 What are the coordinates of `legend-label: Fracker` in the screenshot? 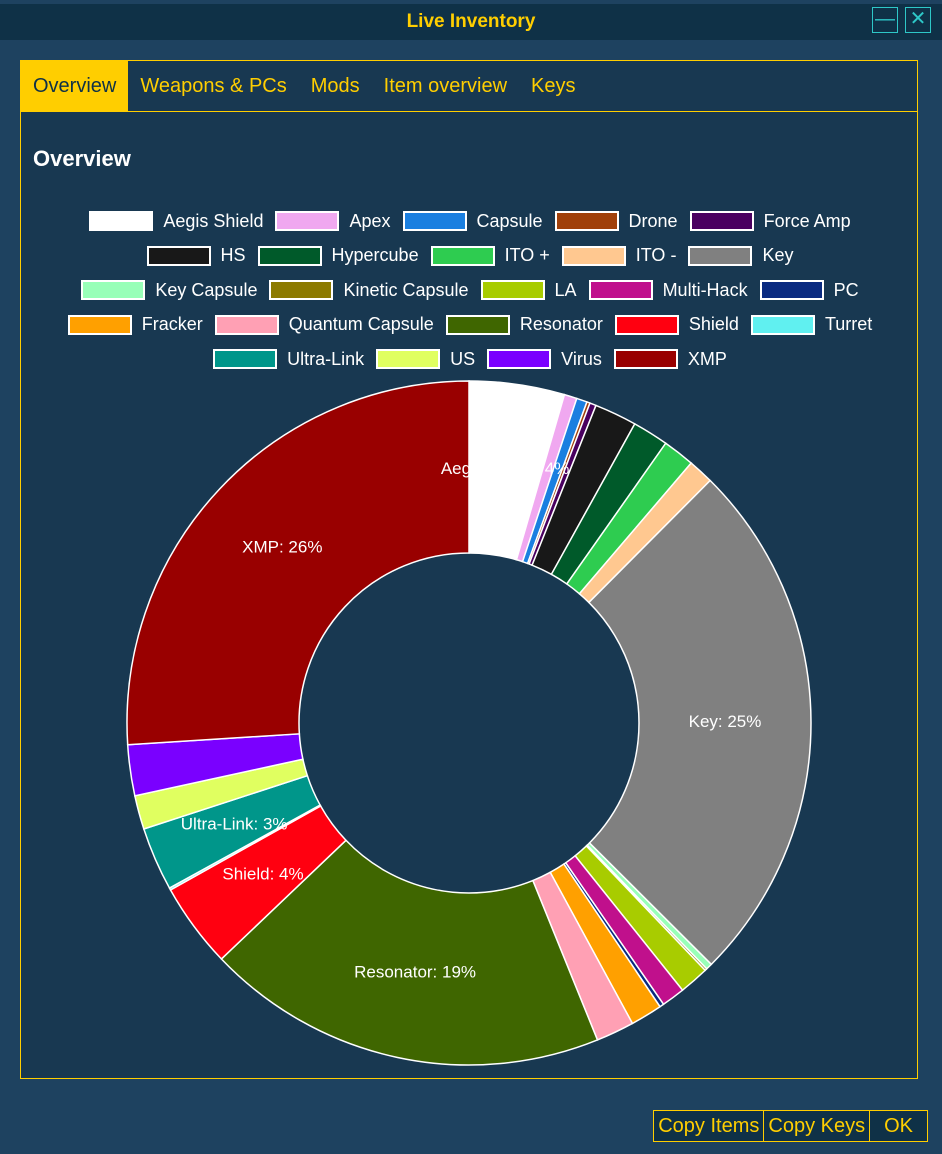 It's located at (172, 324).